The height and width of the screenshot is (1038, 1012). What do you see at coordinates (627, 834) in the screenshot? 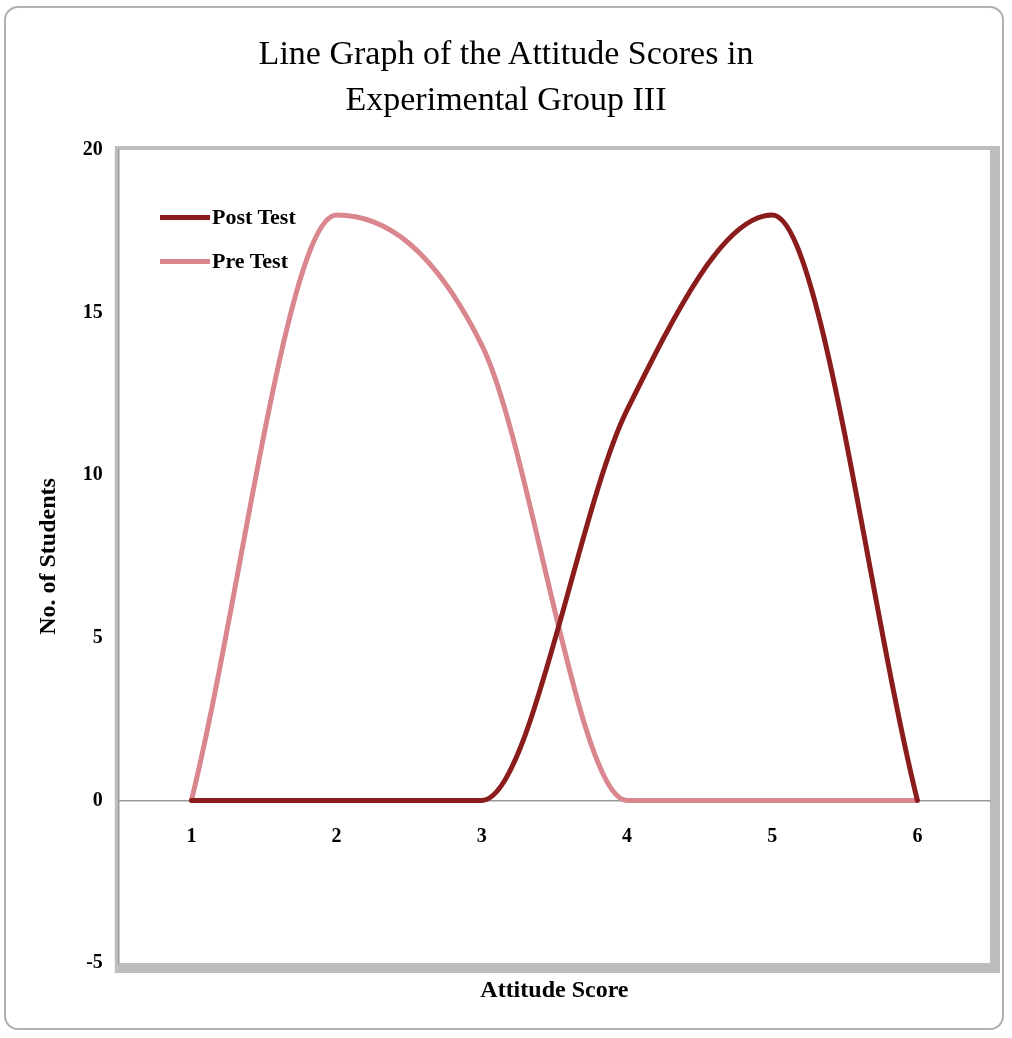
I see `x-tick-label: 4` at bounding box center [627, 834].